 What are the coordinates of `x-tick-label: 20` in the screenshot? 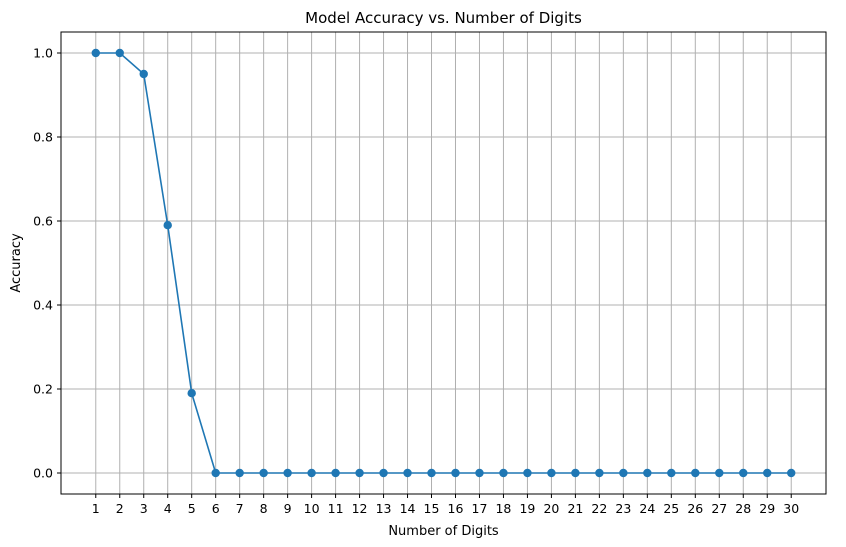 It's located at (551, 508).